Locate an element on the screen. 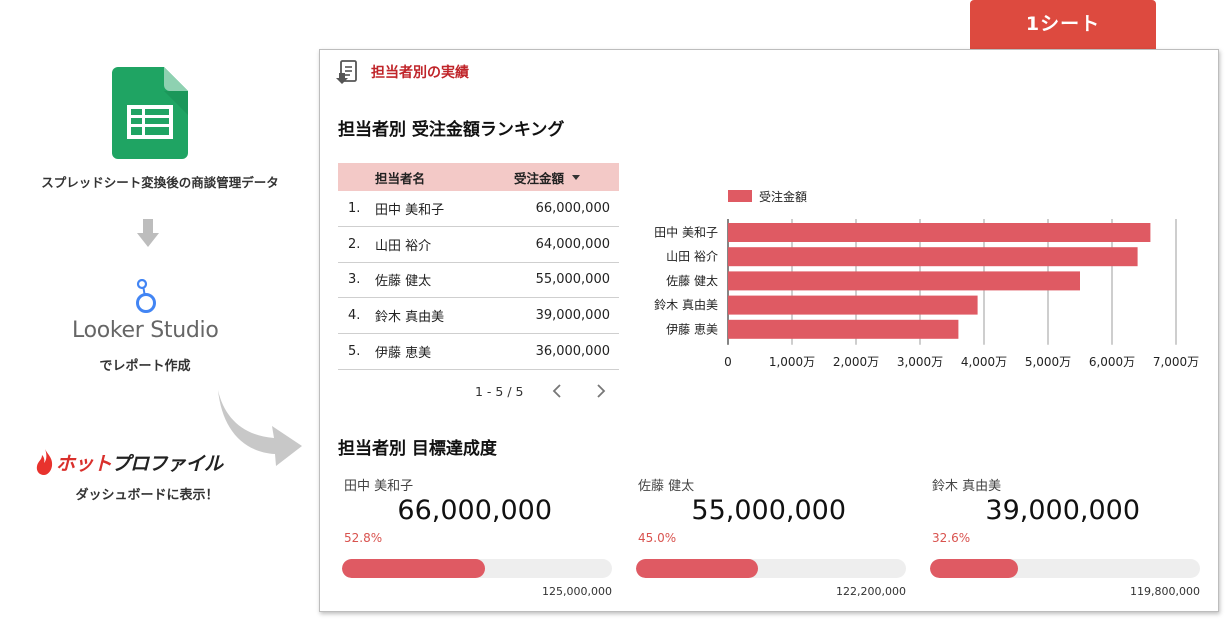  category-label: 佐藤 健太 is located at coordinates (692, 280).